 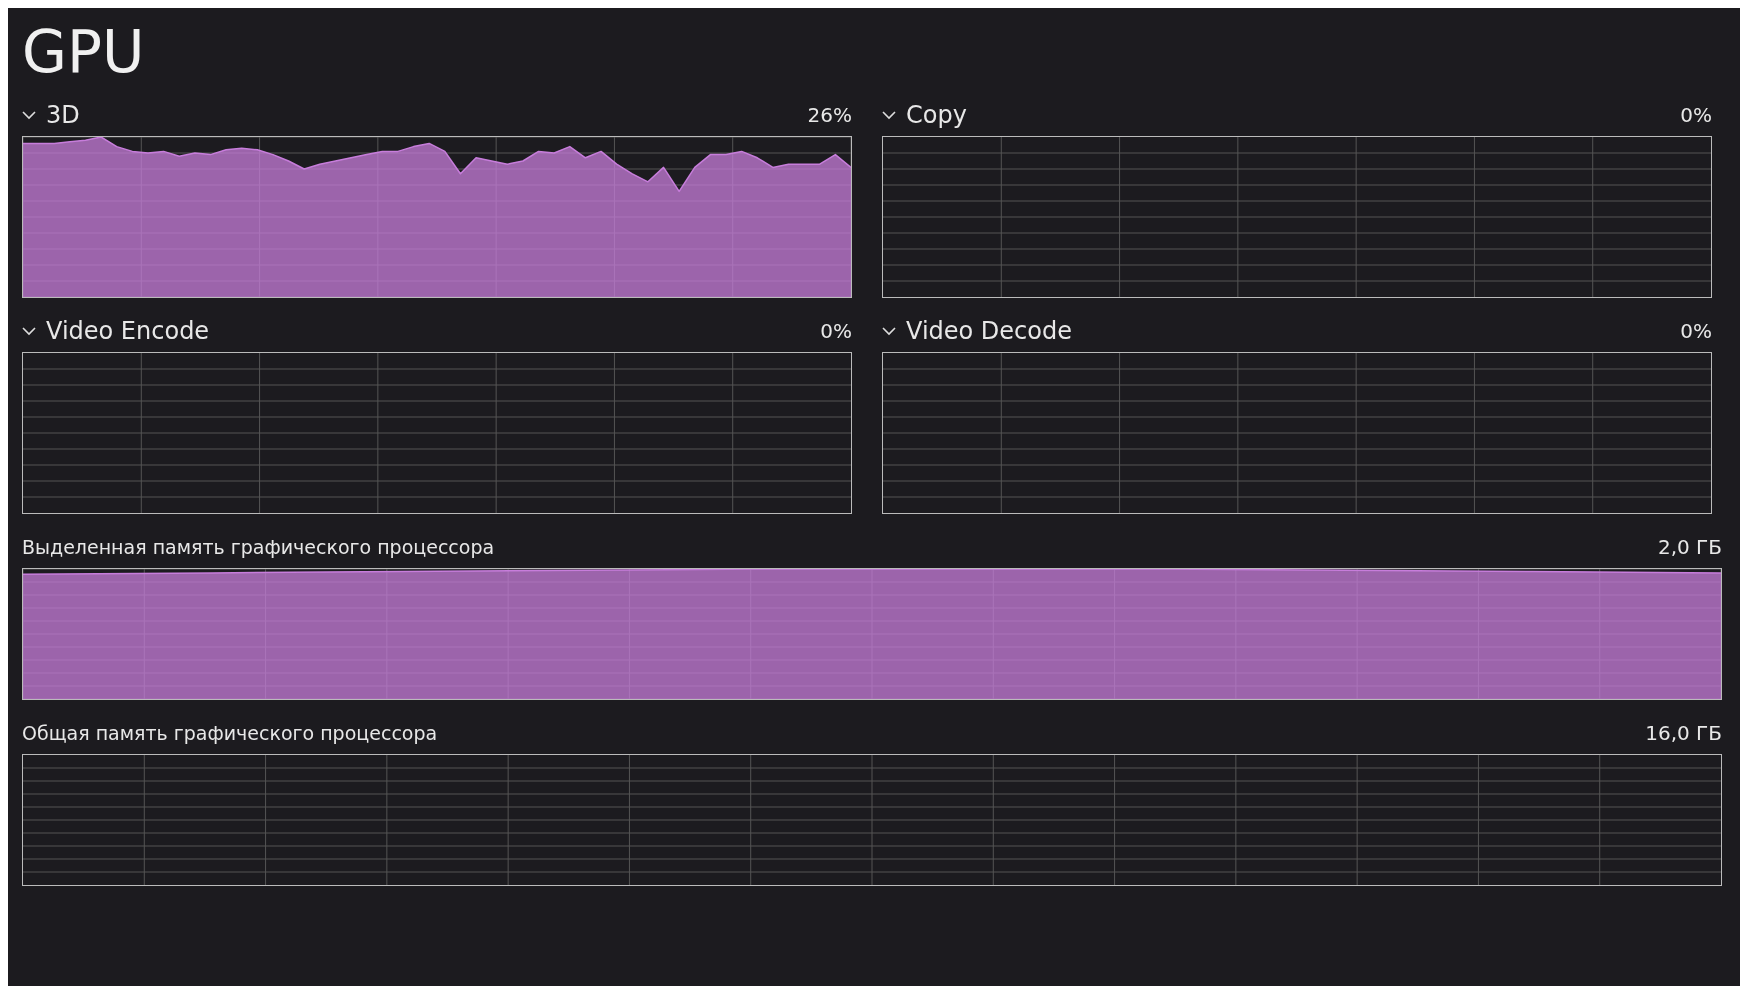 I want to click on text: Video Encode, so click(x=128, y=331).